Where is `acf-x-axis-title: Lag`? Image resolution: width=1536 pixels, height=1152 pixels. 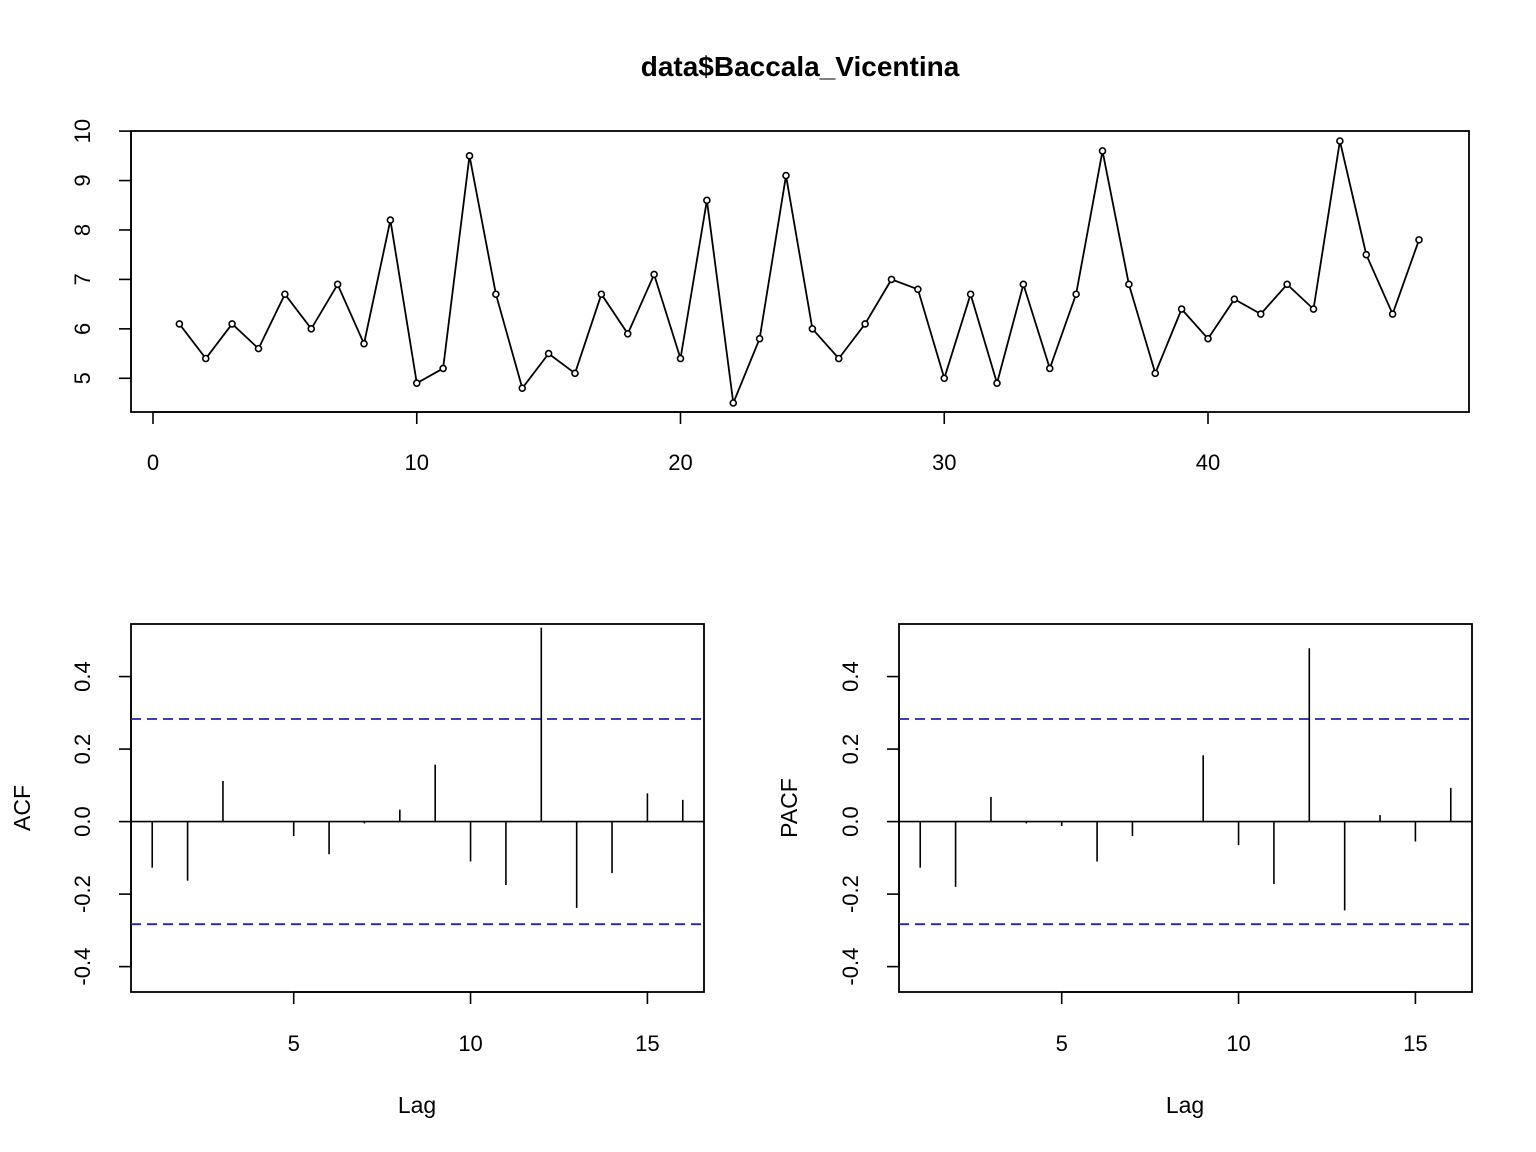
acf-x-axis-title: Lag is located at coordinates (417, 1105).